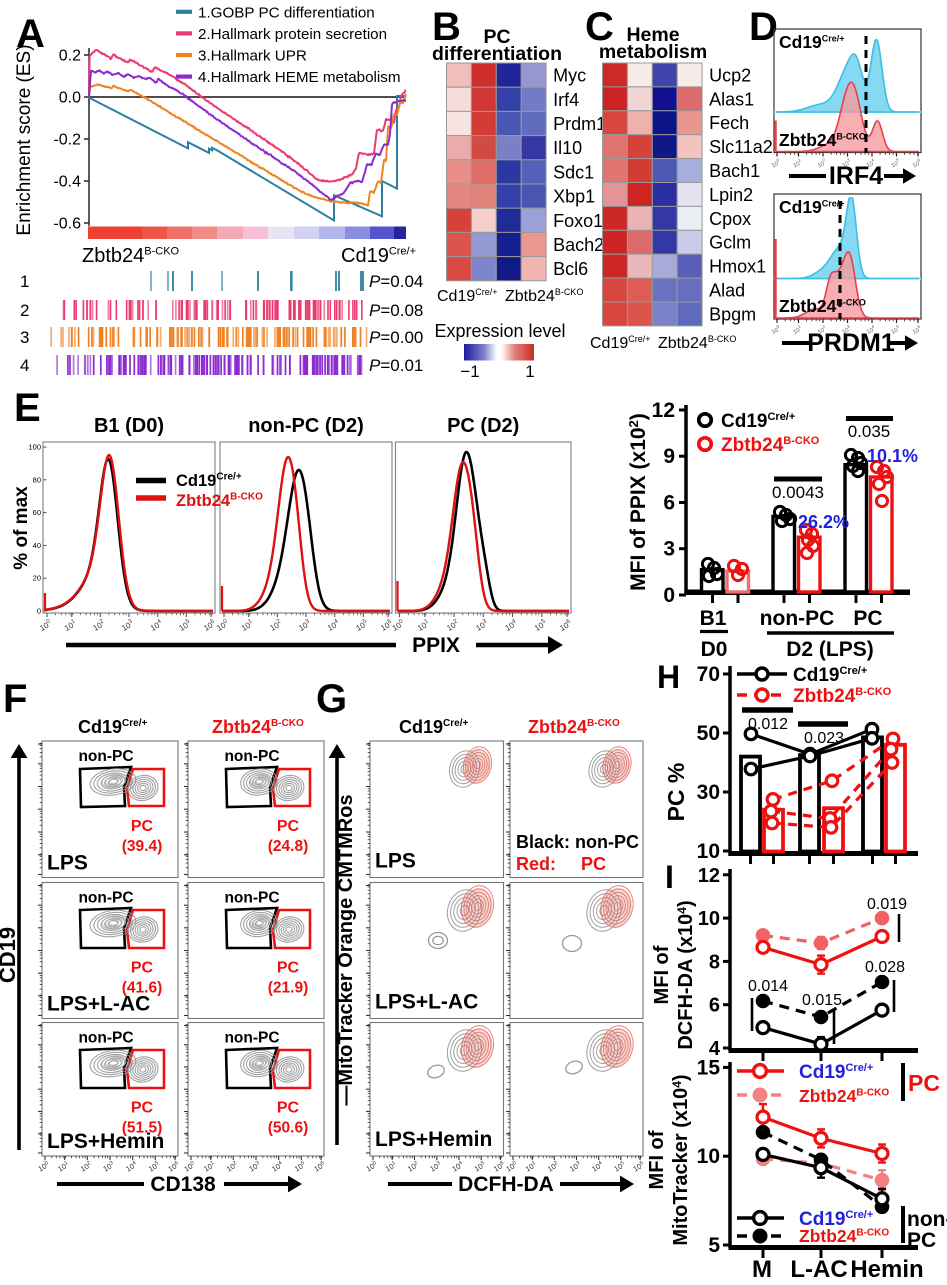 This screenshot has height=1285, width=947. I want to click on svg-text: Heme, so click(652, 35).